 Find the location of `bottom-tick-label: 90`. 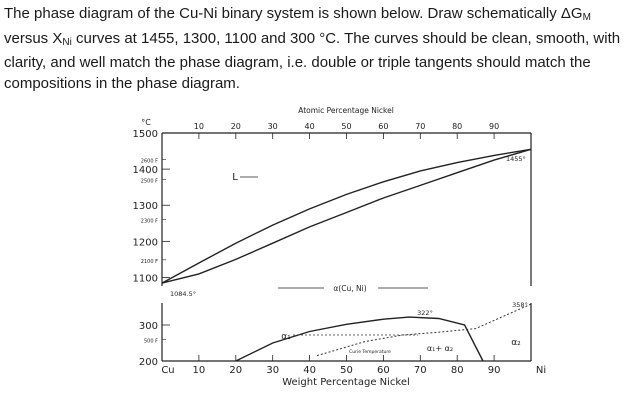

bottom-tick-label: 90 is located at coordinates (494, 370).